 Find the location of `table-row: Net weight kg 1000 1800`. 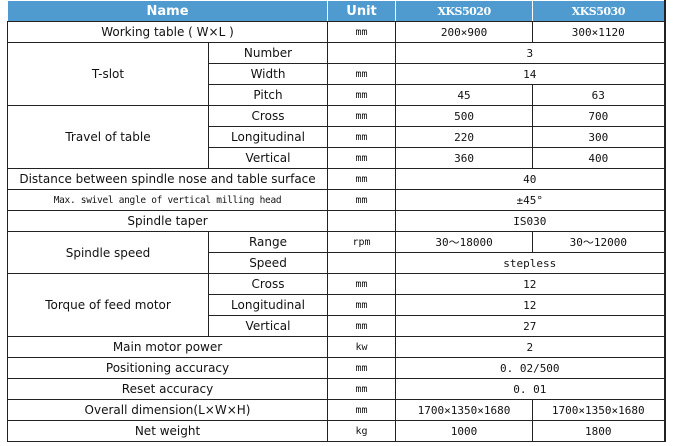

table-row: Net weight kg 1000 1800 is located at coordinates (336, 431).